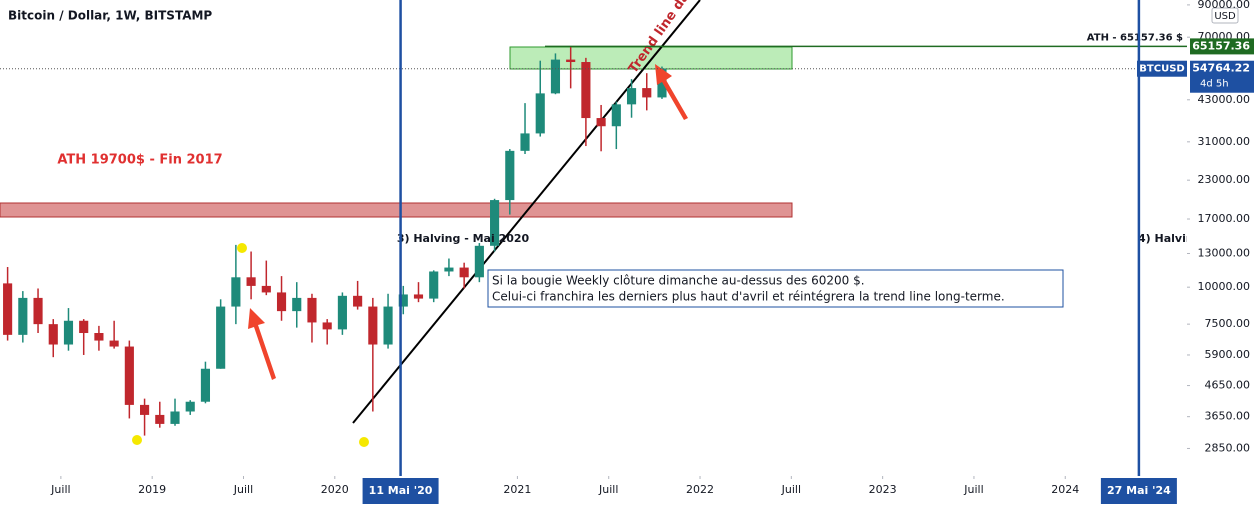  I want to click on symbol-tag, so click(1162, 68).